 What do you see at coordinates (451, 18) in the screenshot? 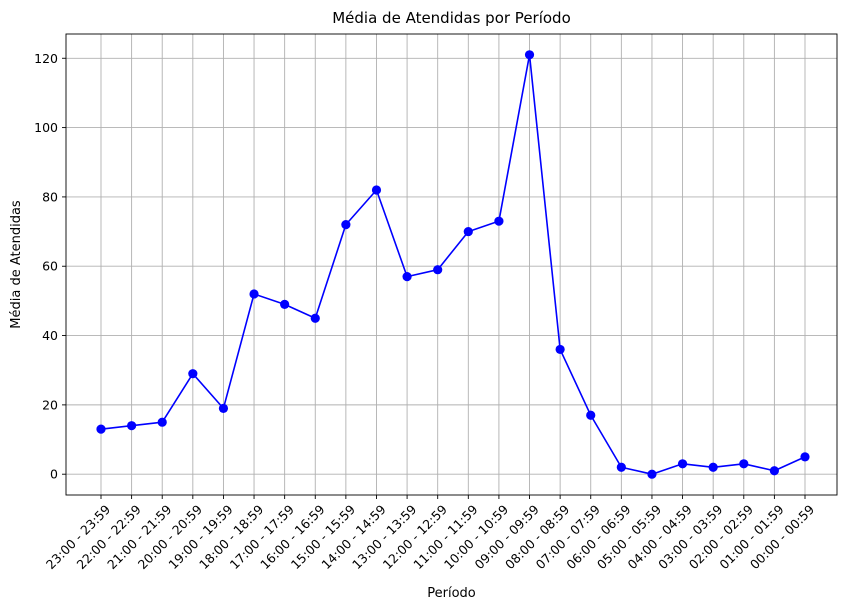
I see `chart-title: Média de Atendidas por Período` at bounding box center [451, 18].